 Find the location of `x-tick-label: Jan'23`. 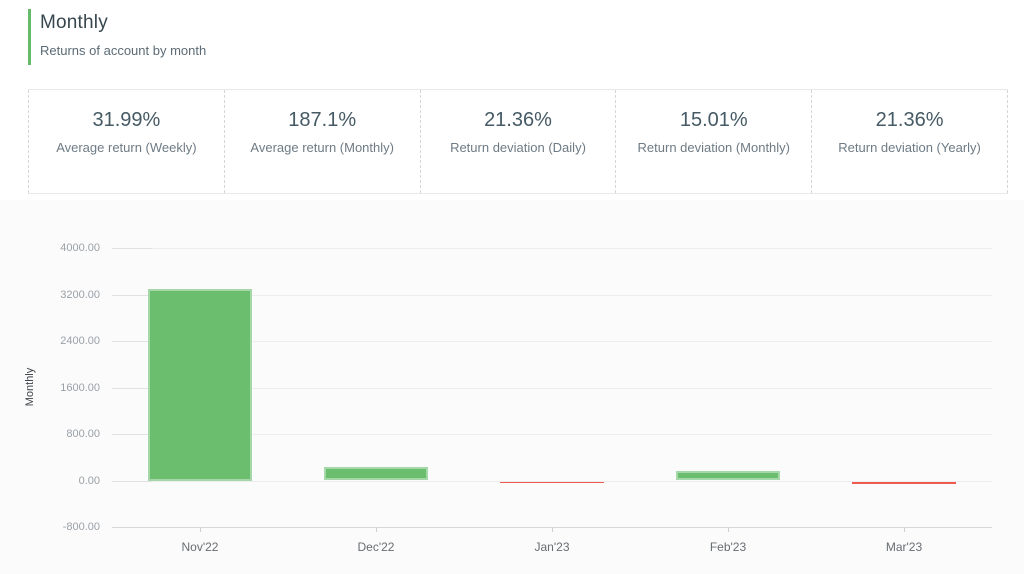

x-tick-label: Jan'23 is located at coordinates (552, 547).